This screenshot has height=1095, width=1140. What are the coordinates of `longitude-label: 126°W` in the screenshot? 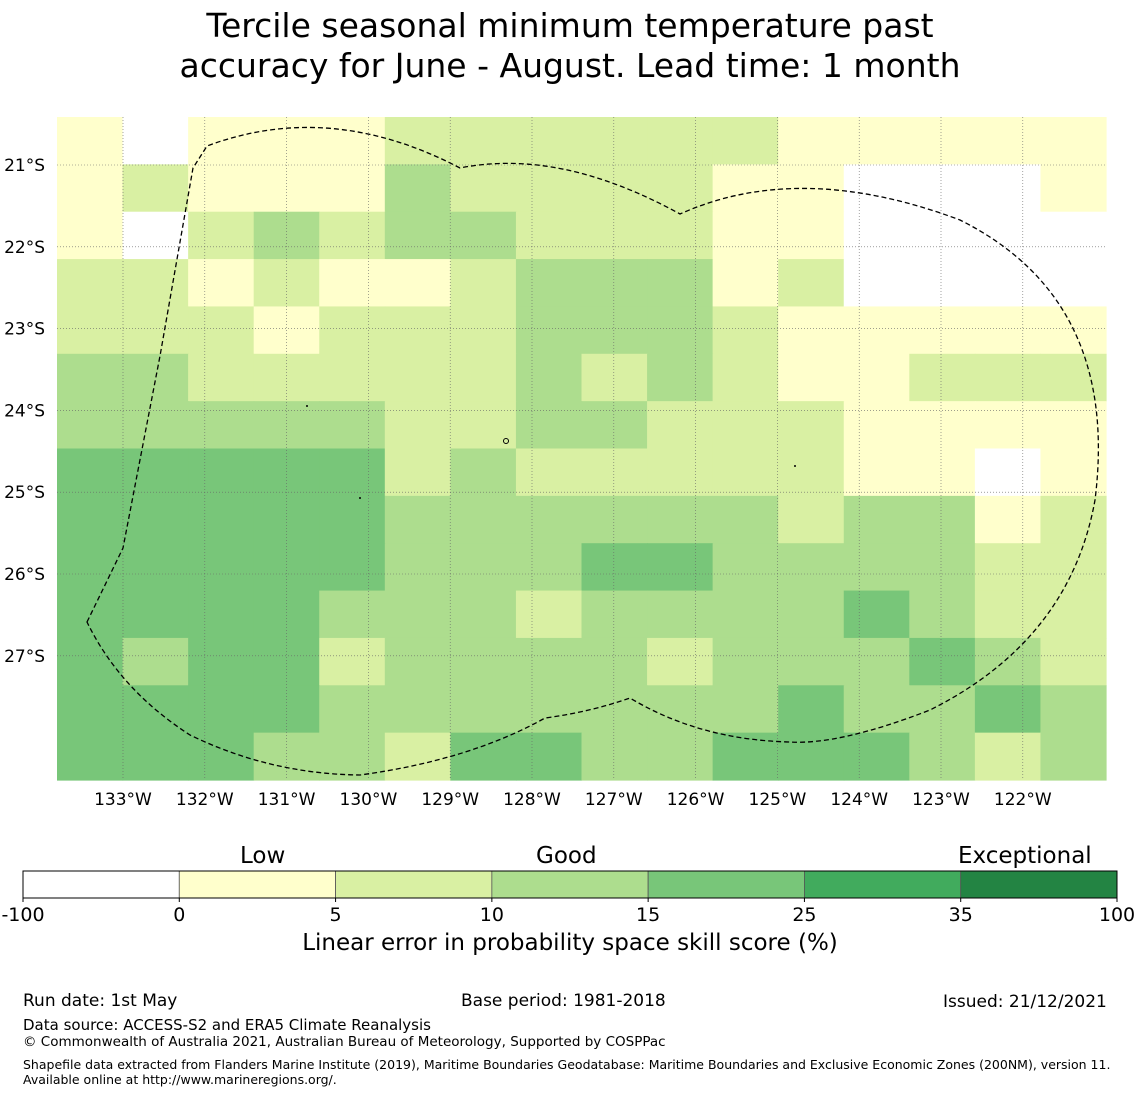 It's located at (696, 800).